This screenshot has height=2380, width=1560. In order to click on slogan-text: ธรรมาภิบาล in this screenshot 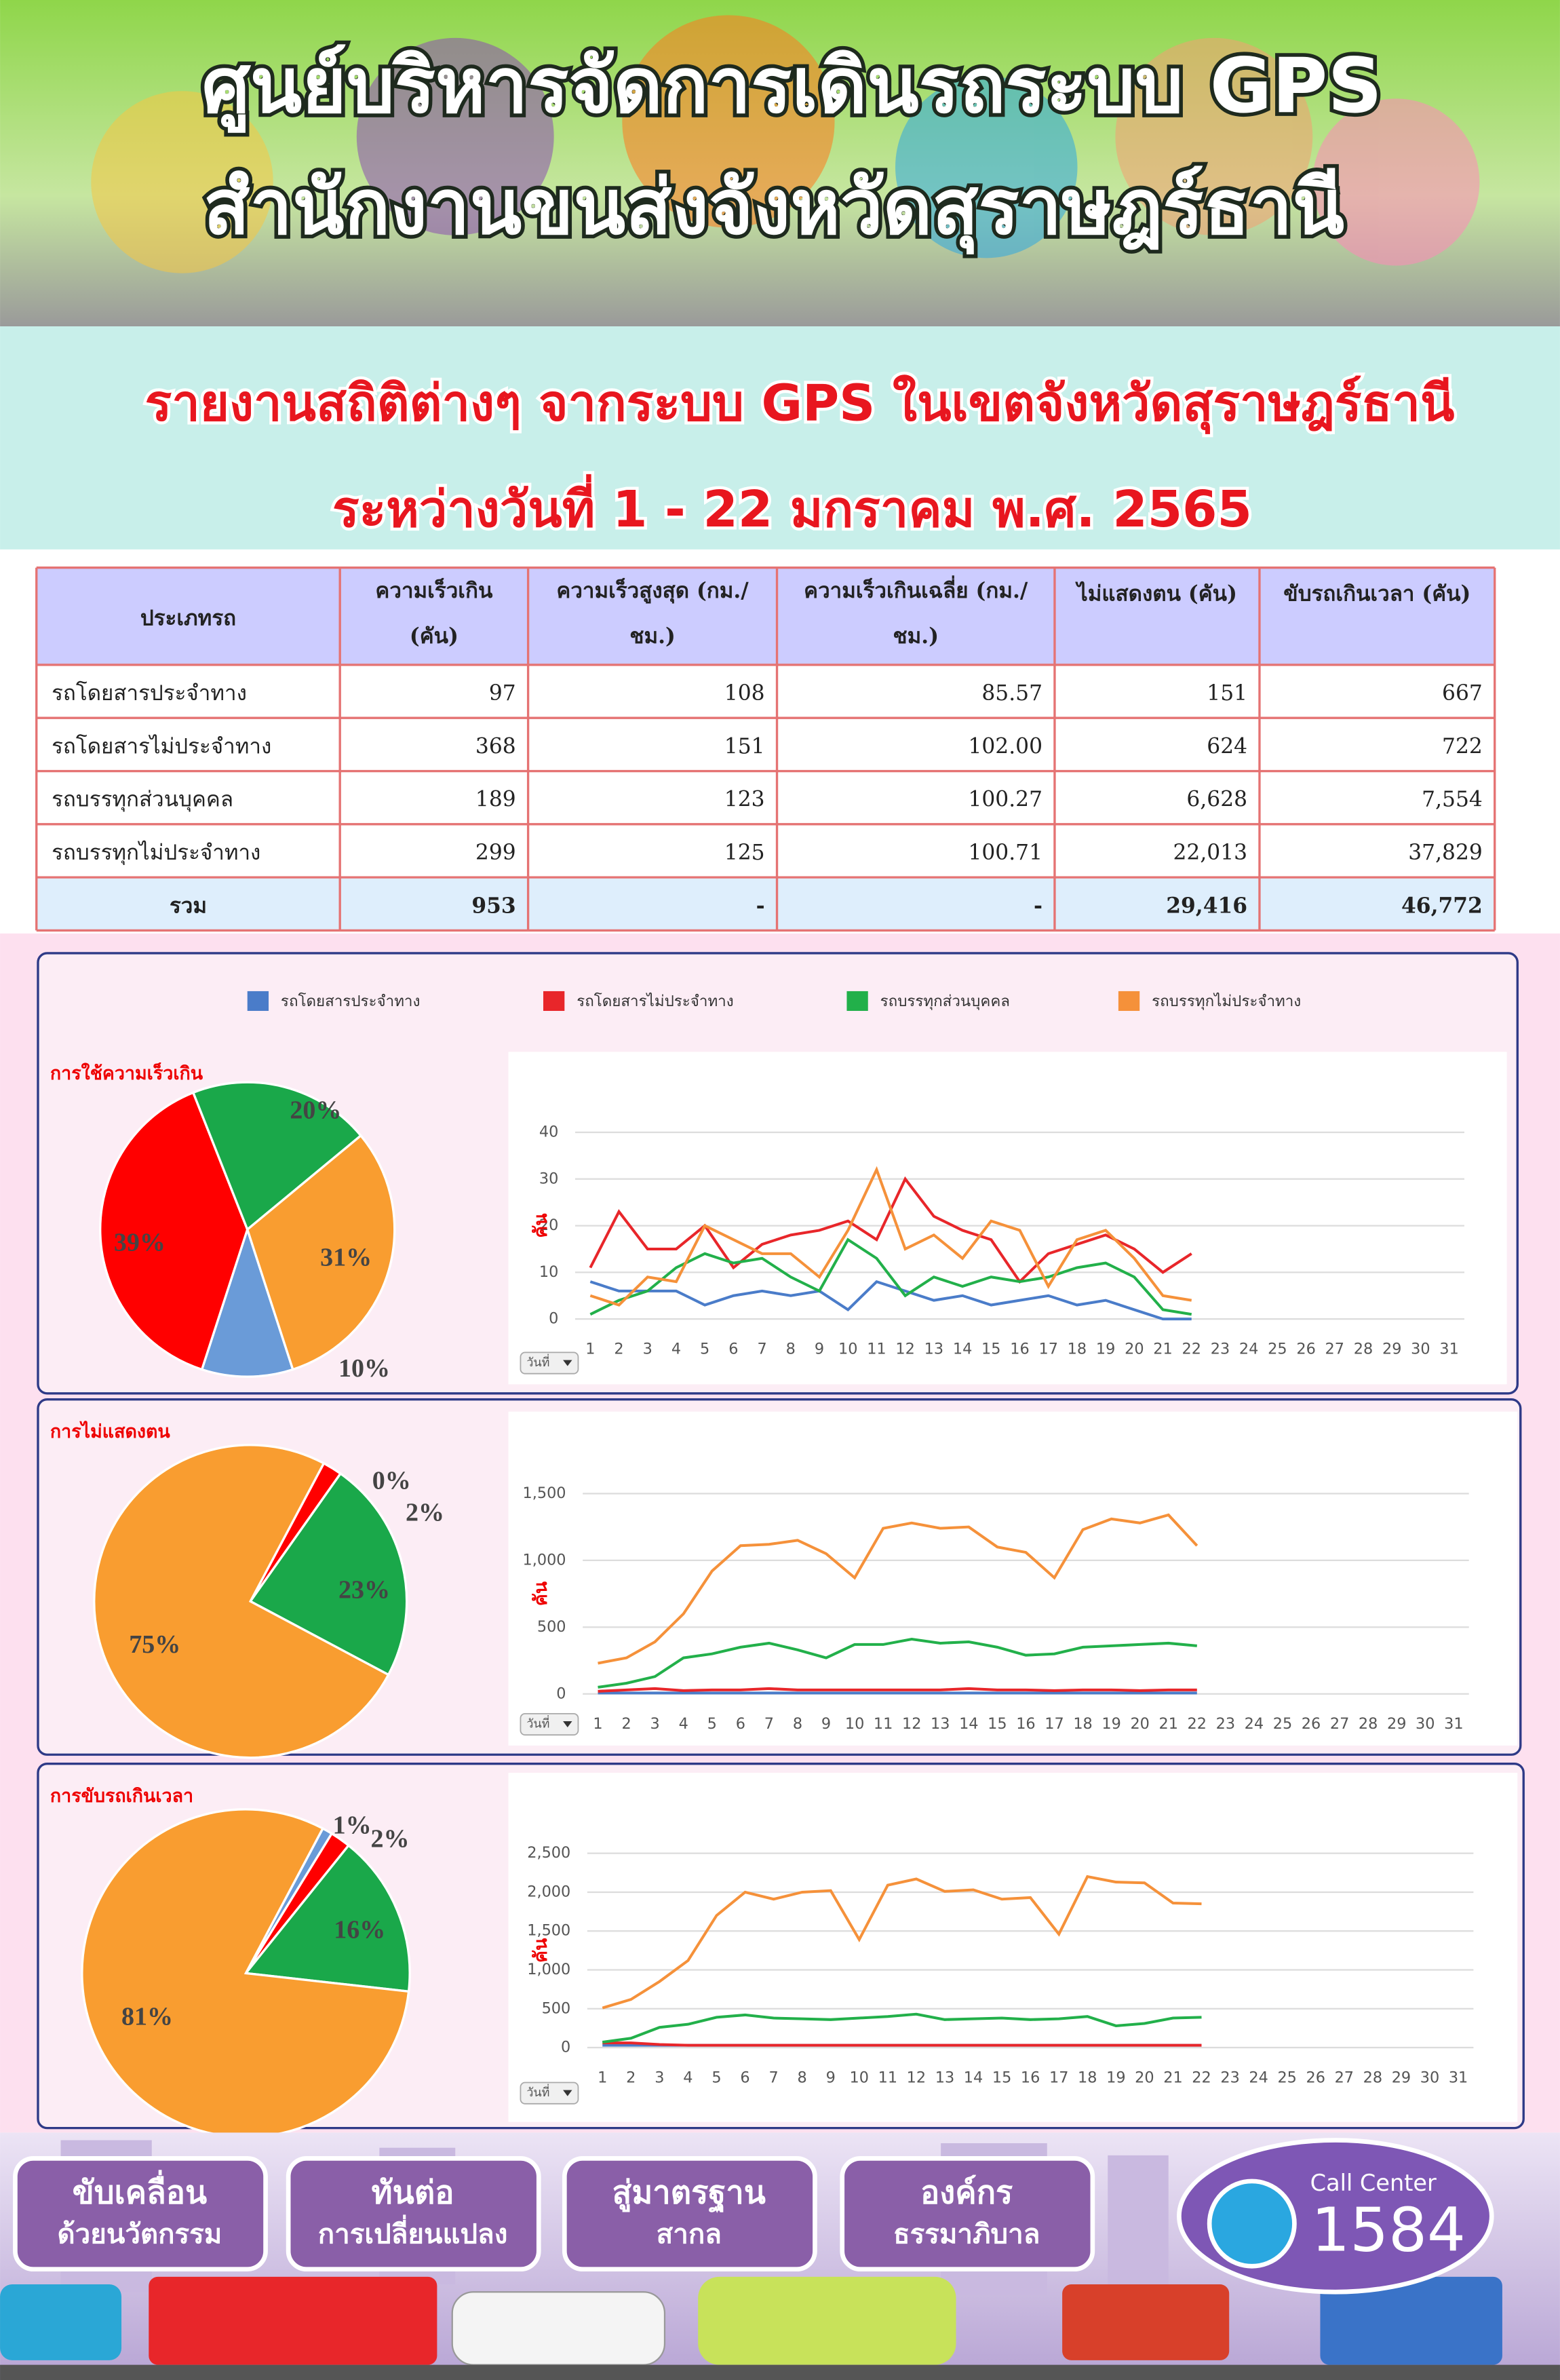, I will do `click(966, 2234)`.